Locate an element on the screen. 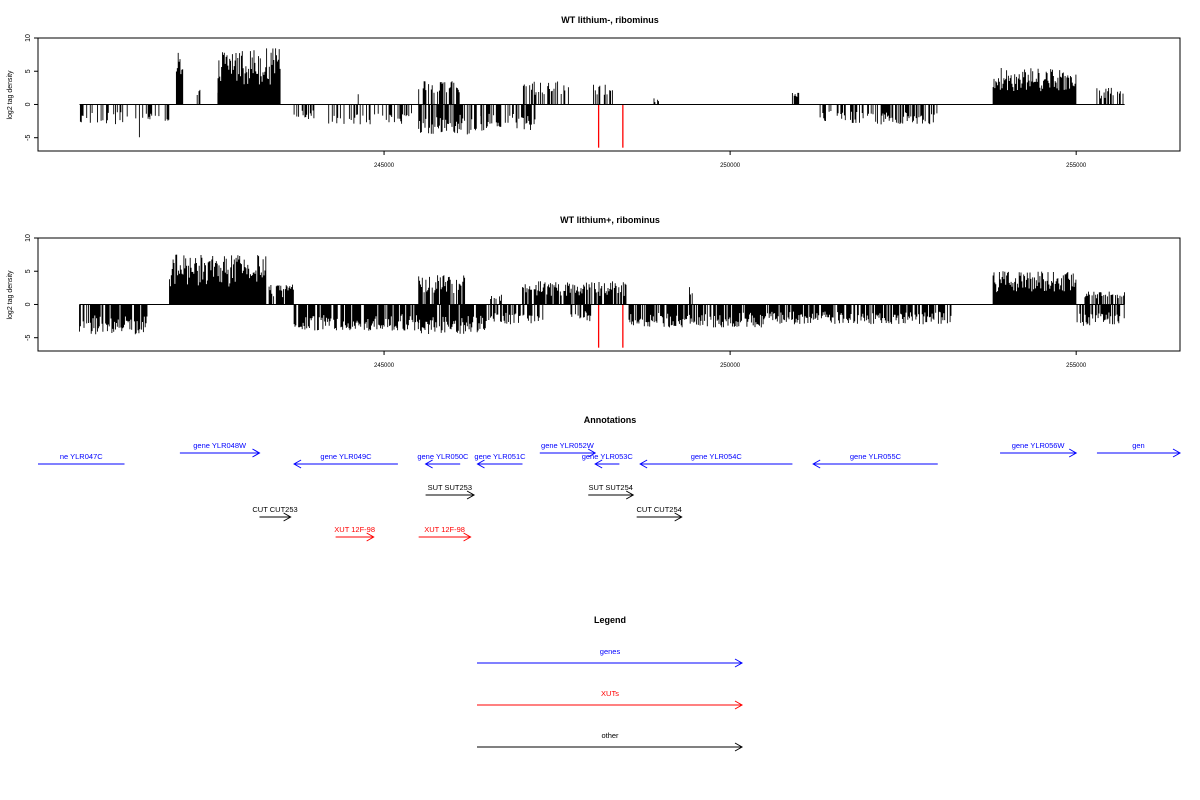  feature-gene: ne YLR047C is located at coordinates (81, 458).